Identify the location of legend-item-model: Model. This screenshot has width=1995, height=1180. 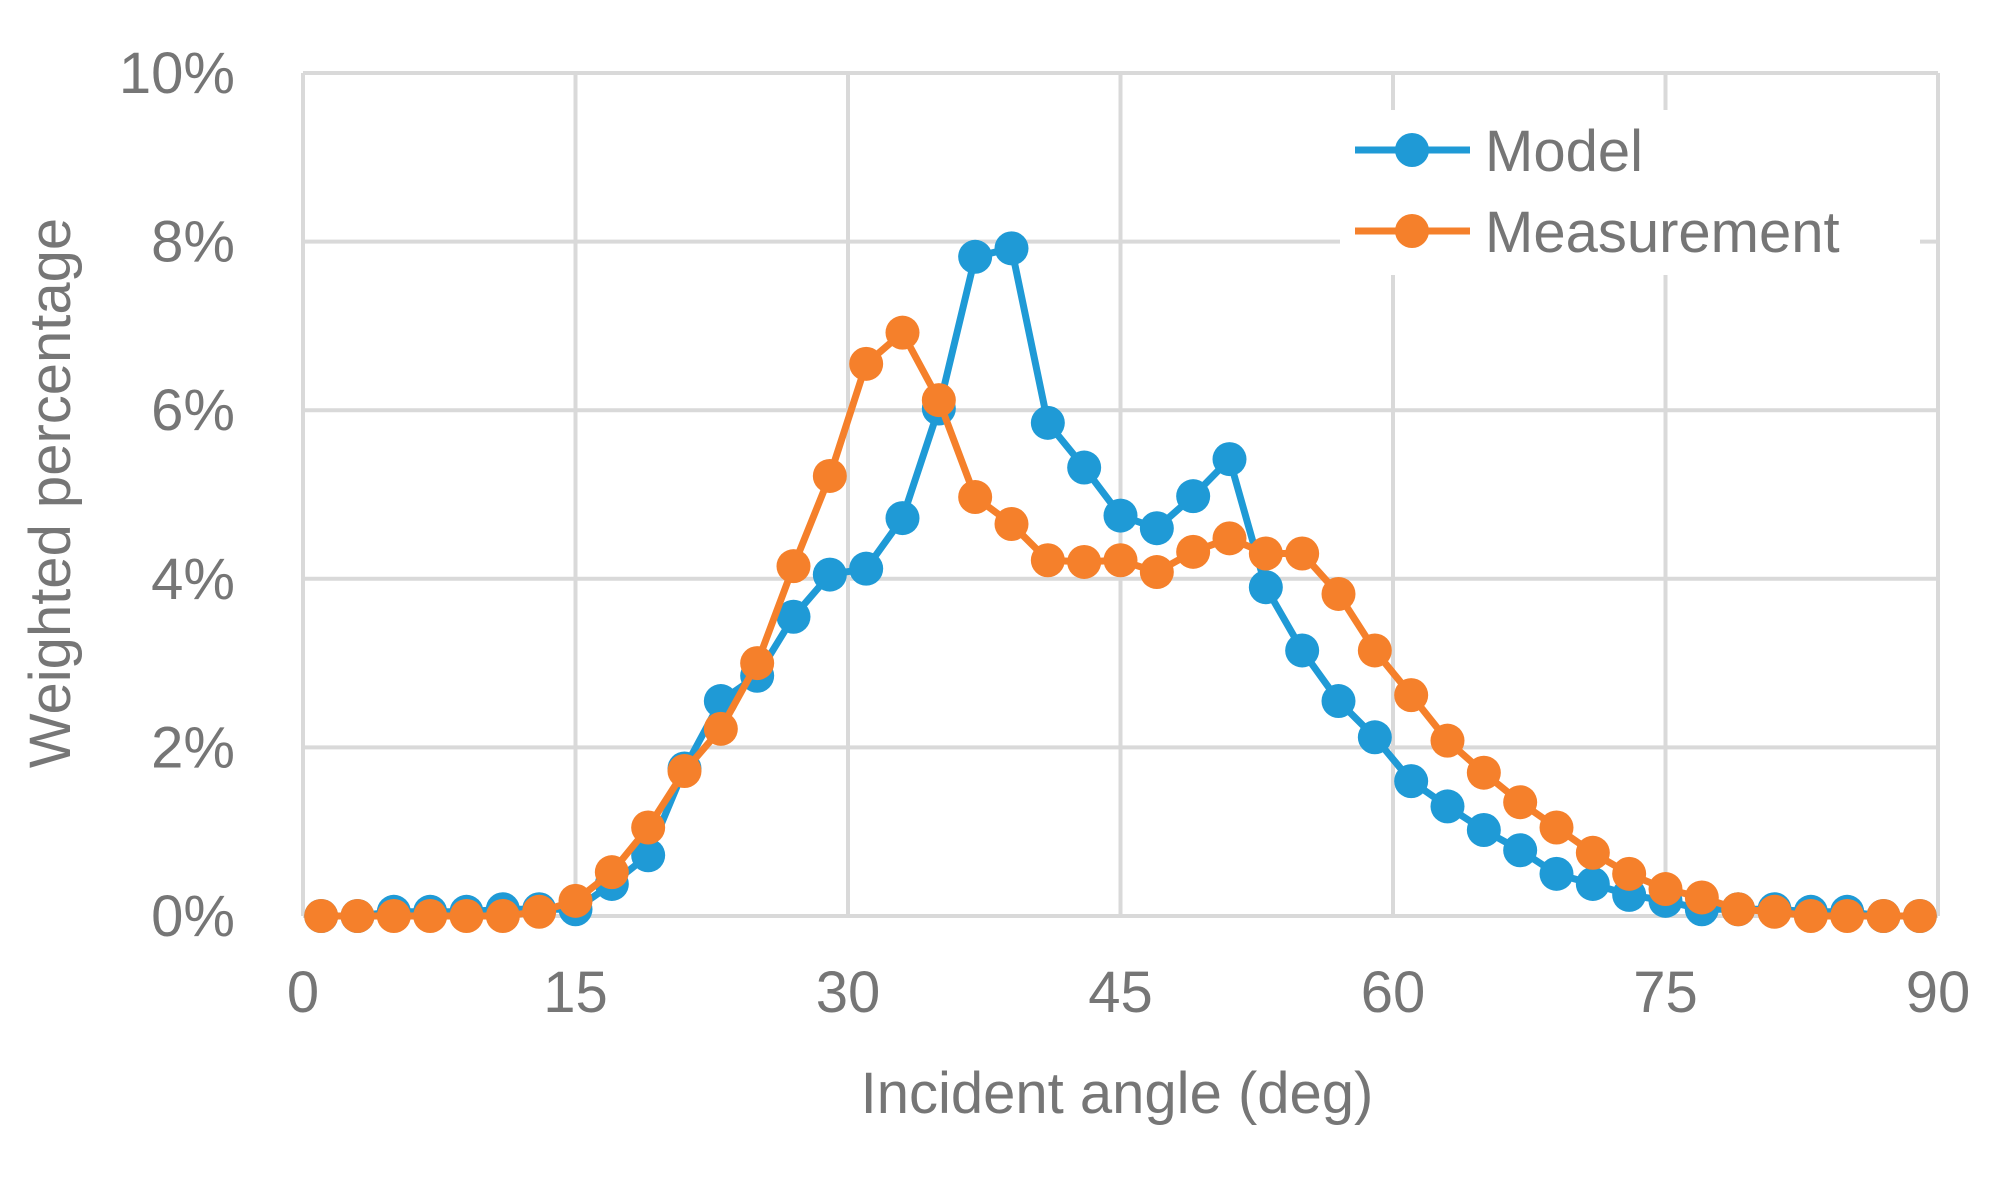
(1499, 151).